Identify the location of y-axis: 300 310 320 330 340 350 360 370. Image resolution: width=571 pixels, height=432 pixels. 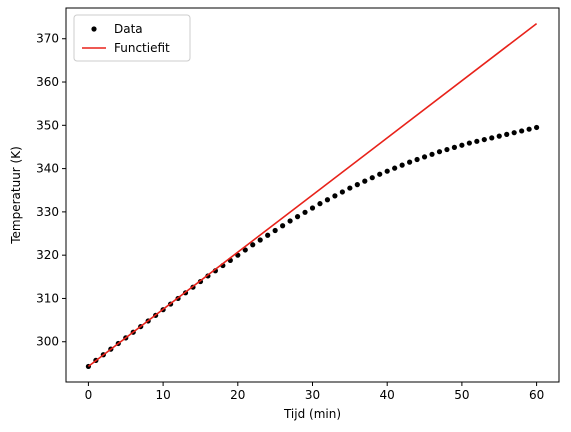
(51, 190).